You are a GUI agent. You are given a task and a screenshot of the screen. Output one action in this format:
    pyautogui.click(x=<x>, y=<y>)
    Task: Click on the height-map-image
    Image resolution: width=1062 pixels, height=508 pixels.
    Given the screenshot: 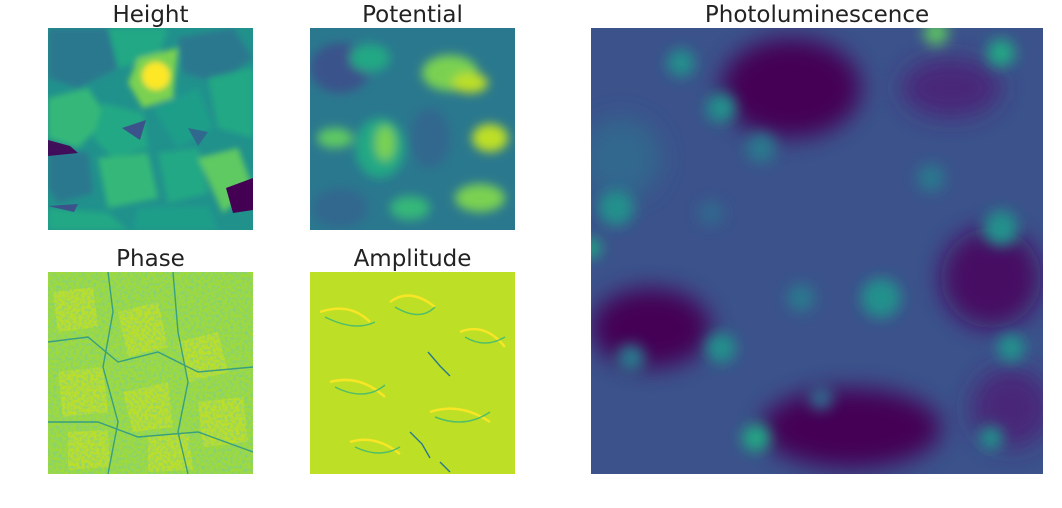 What is the action you would take?
    pyautogui.click(x=150, y=129)
    